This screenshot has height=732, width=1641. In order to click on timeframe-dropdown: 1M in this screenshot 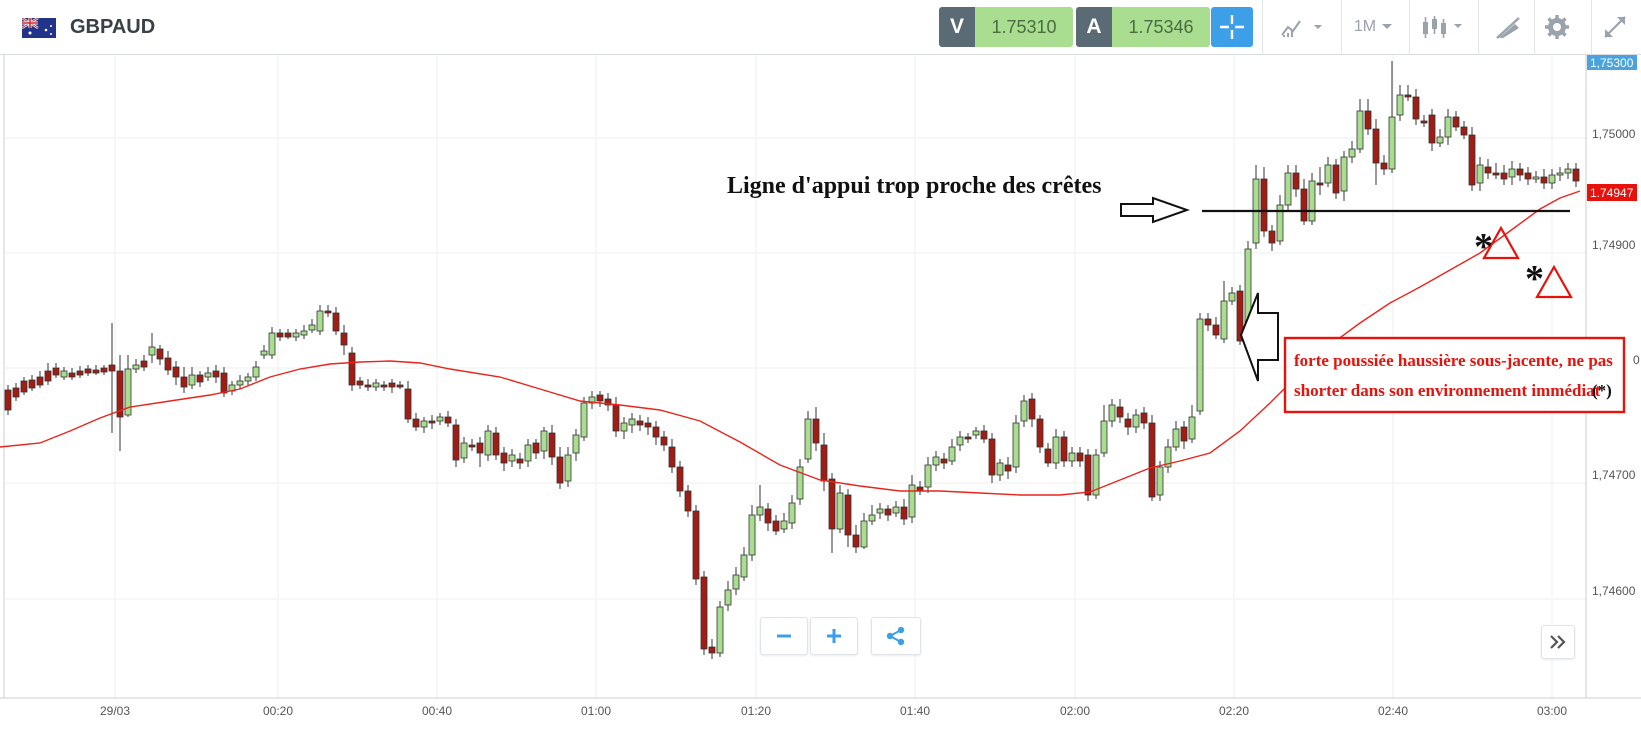, I will do `click(1374, 27)`.